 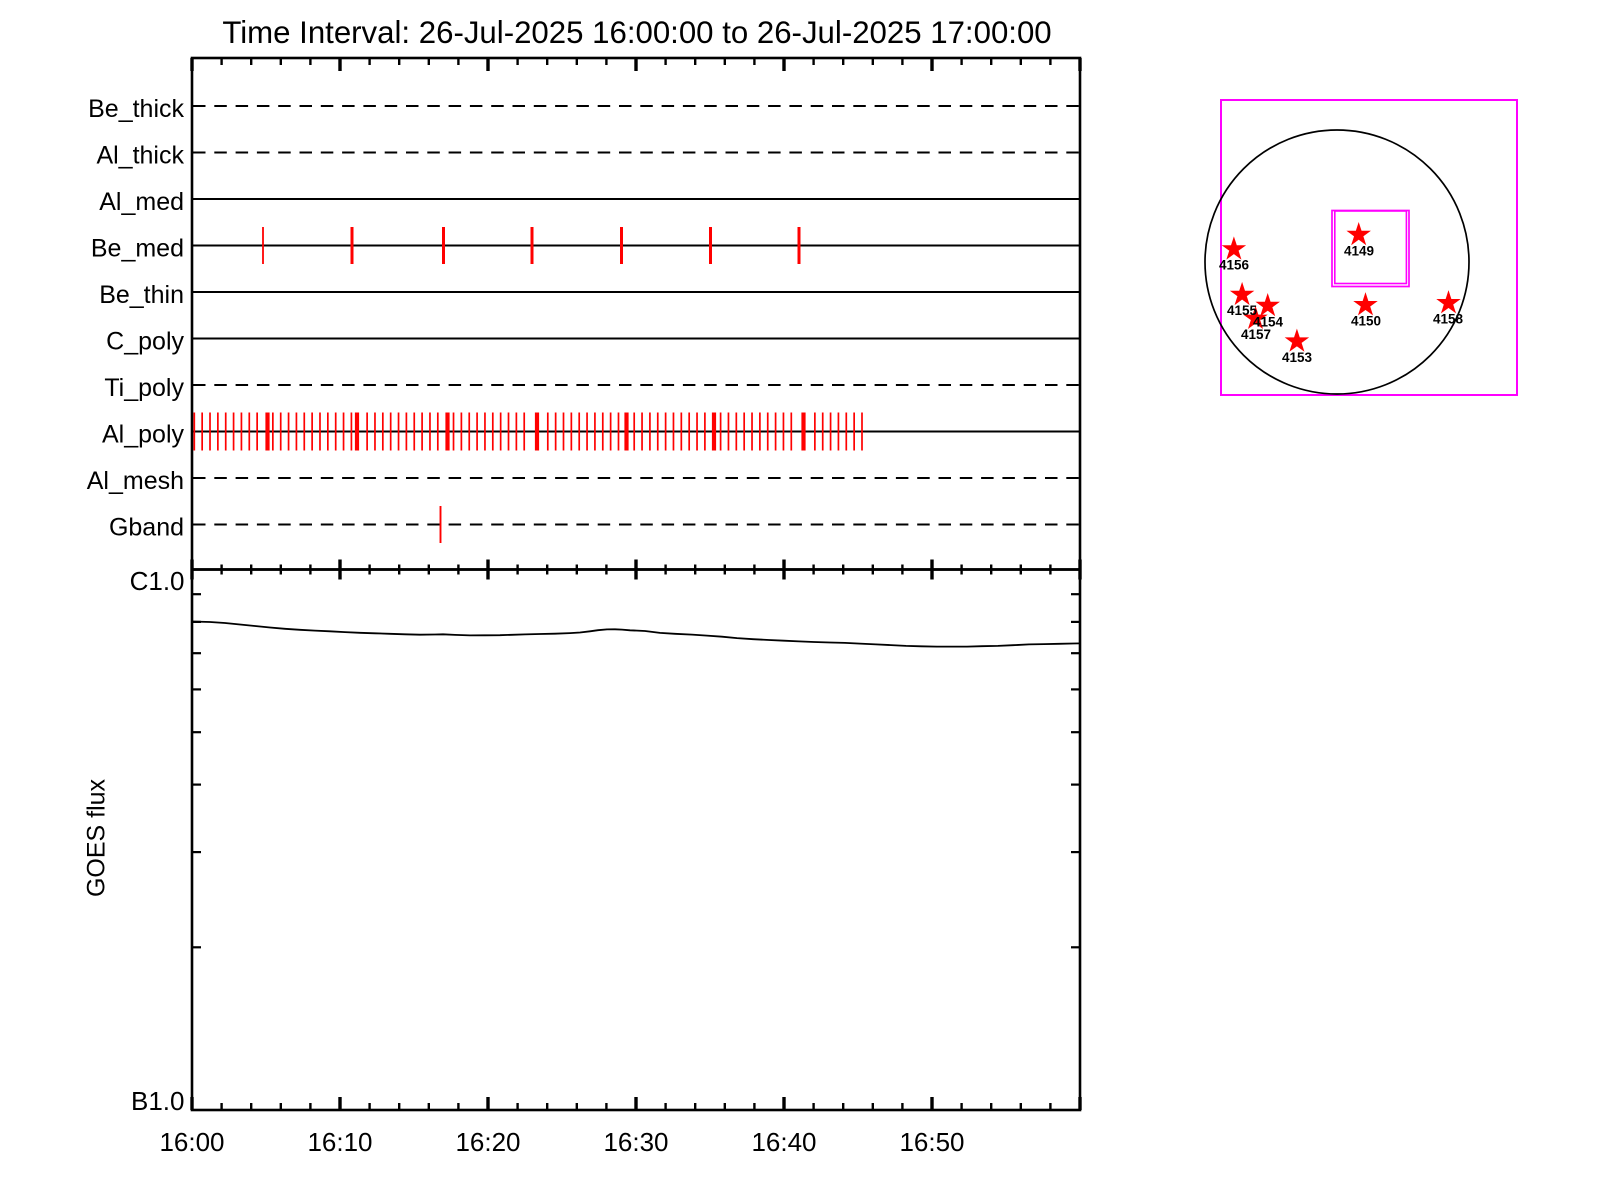 I want to click on svg-text: 16:00, so click(x=191, y=1142).